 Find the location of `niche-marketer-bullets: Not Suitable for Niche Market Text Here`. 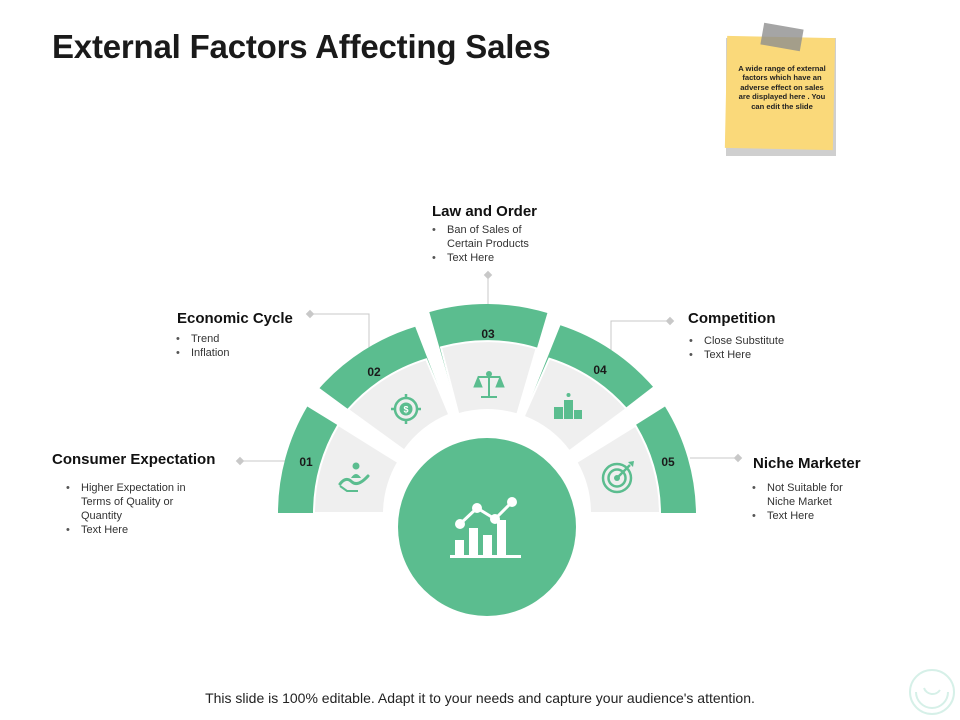

niche-marketer-bullets: Not Suitable for Niche Market Text Here is located at coordinates (809, 502).